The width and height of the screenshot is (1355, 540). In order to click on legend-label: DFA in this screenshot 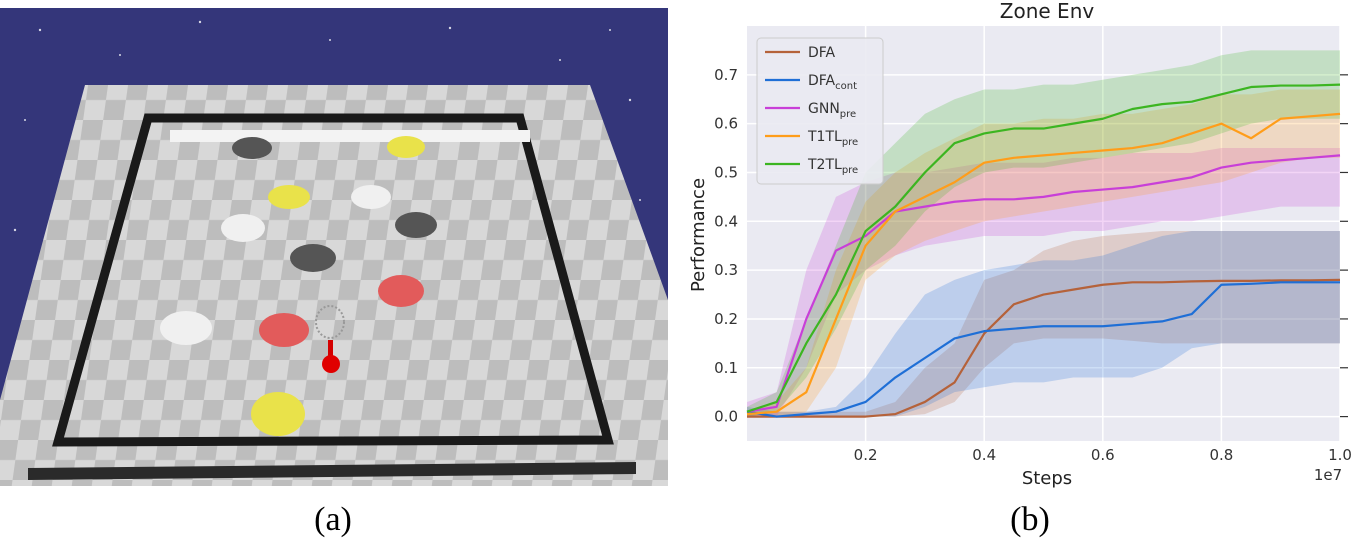, I will do `click(822, 53)`.